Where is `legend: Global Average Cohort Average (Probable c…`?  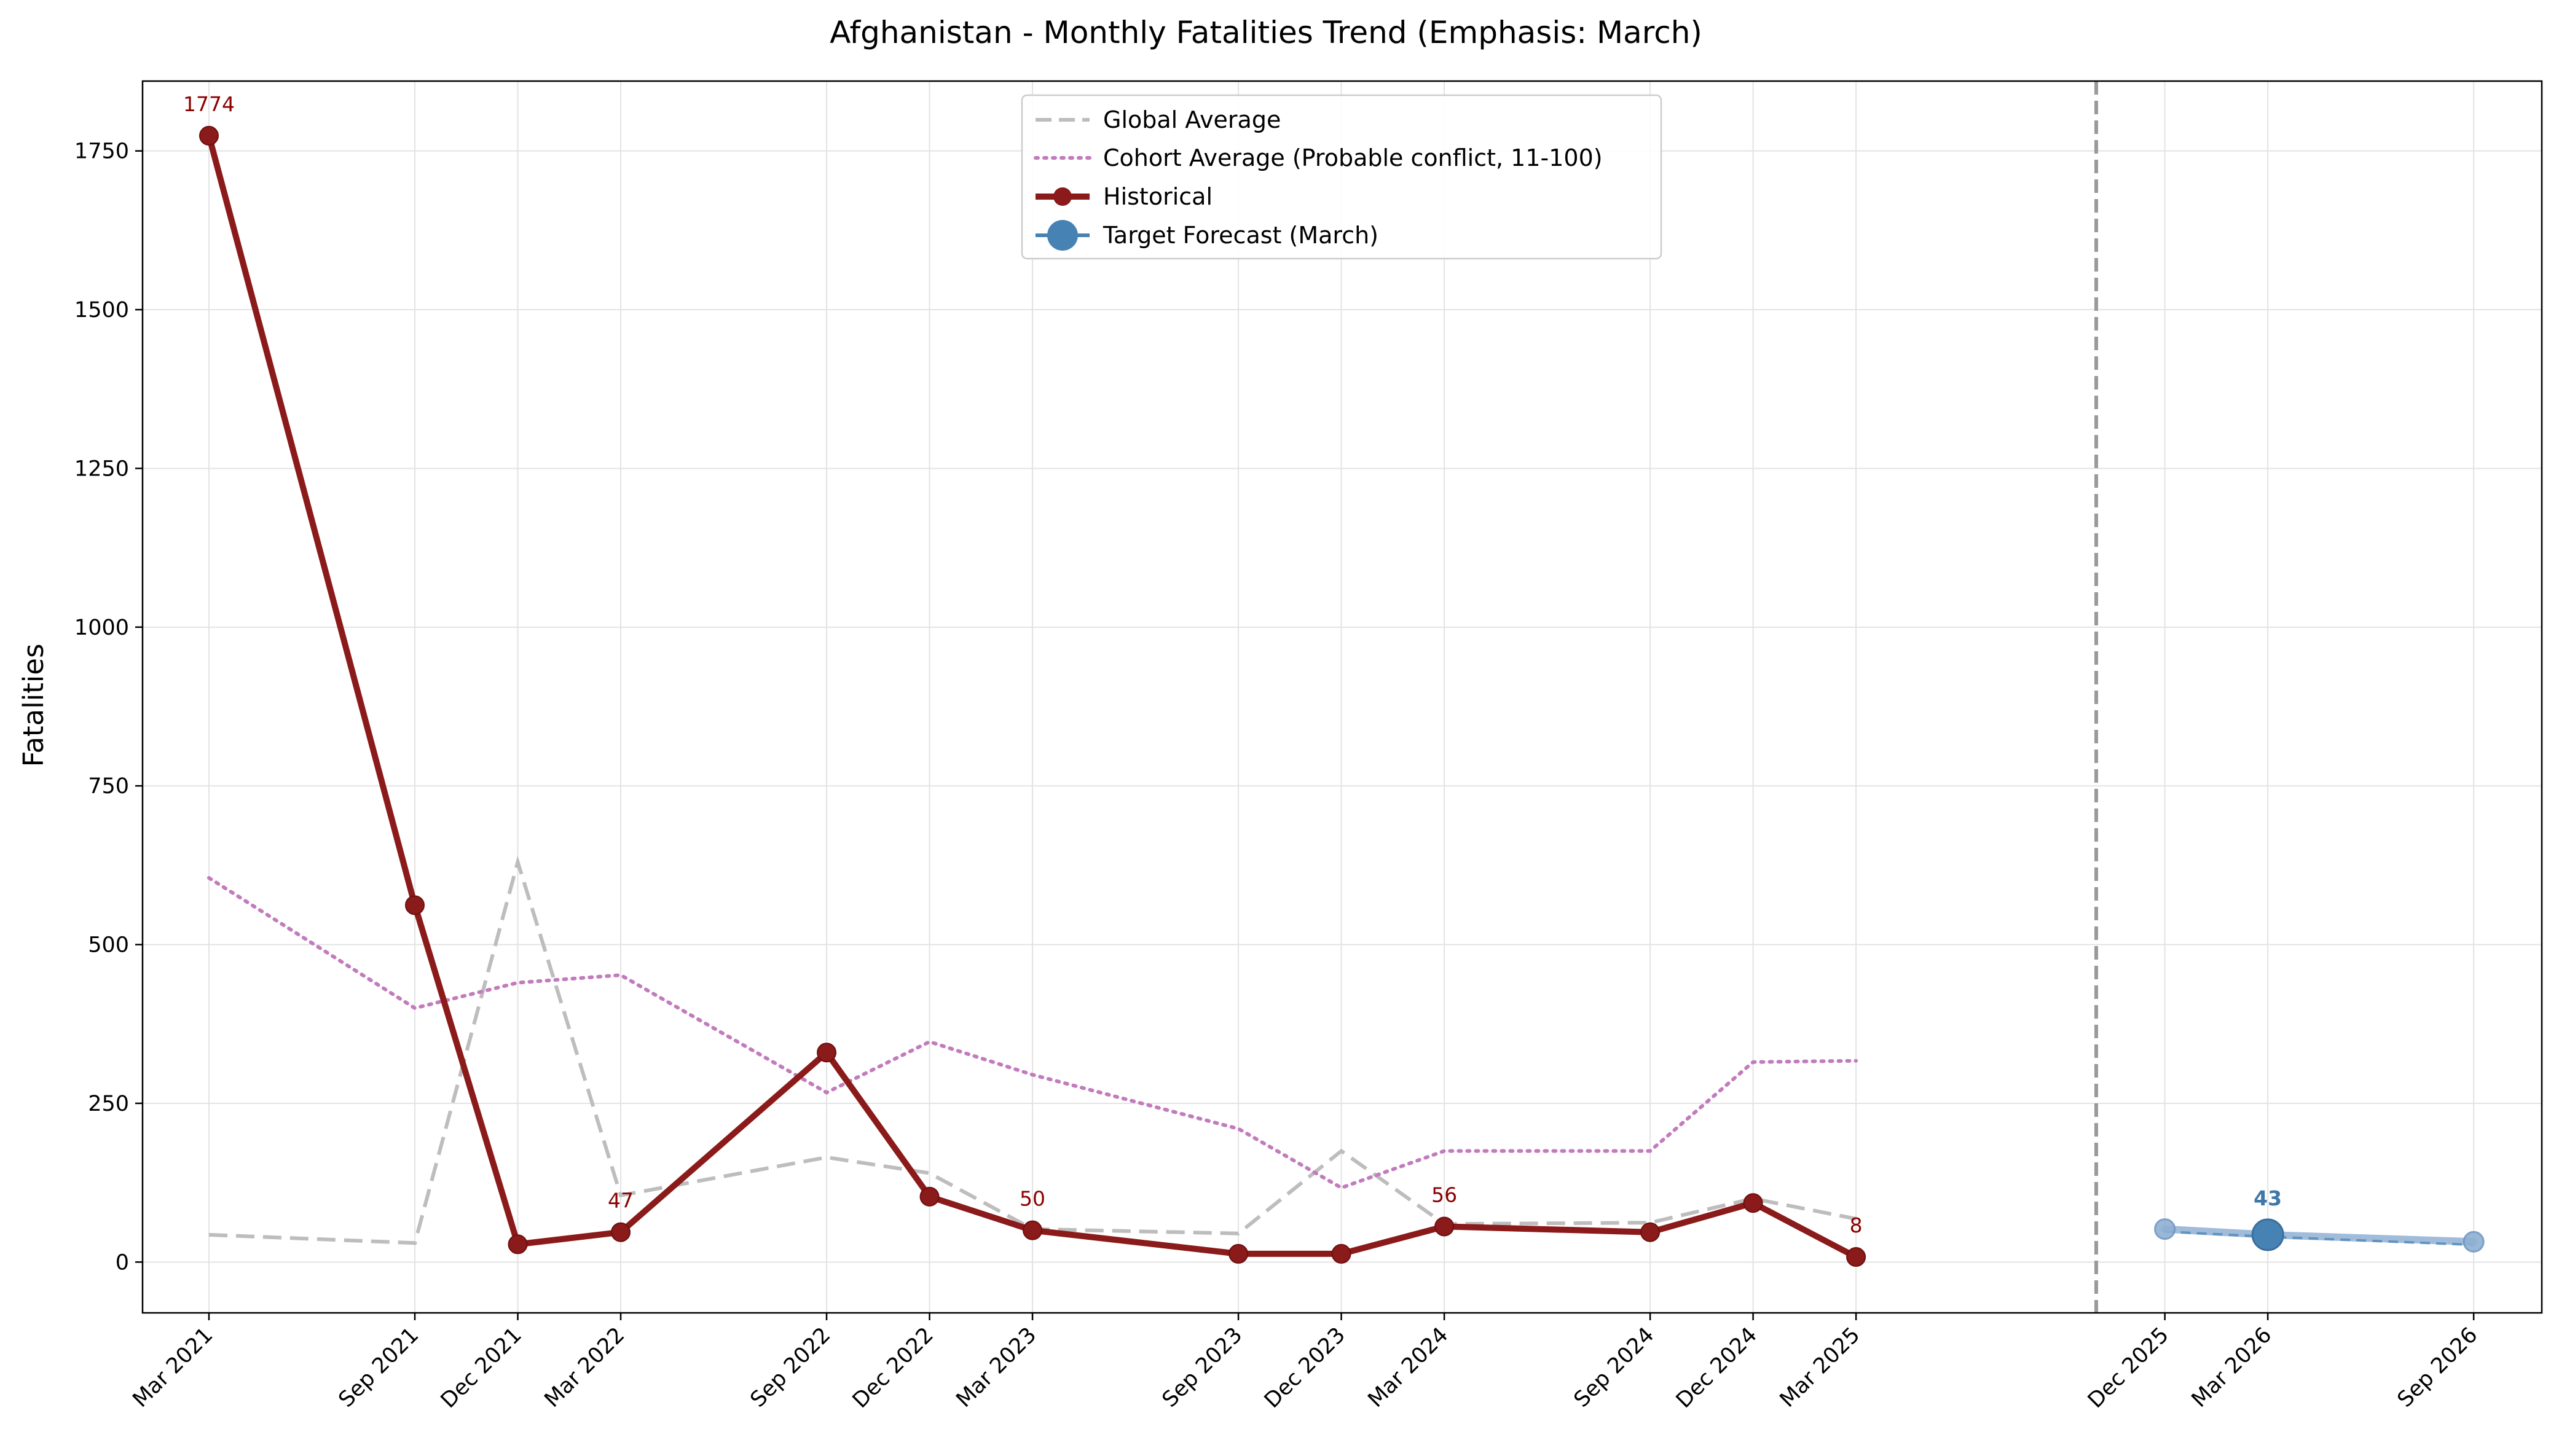
legend: Global Average Cohort Average (Probable c… is located at coordinates (1341, 177).